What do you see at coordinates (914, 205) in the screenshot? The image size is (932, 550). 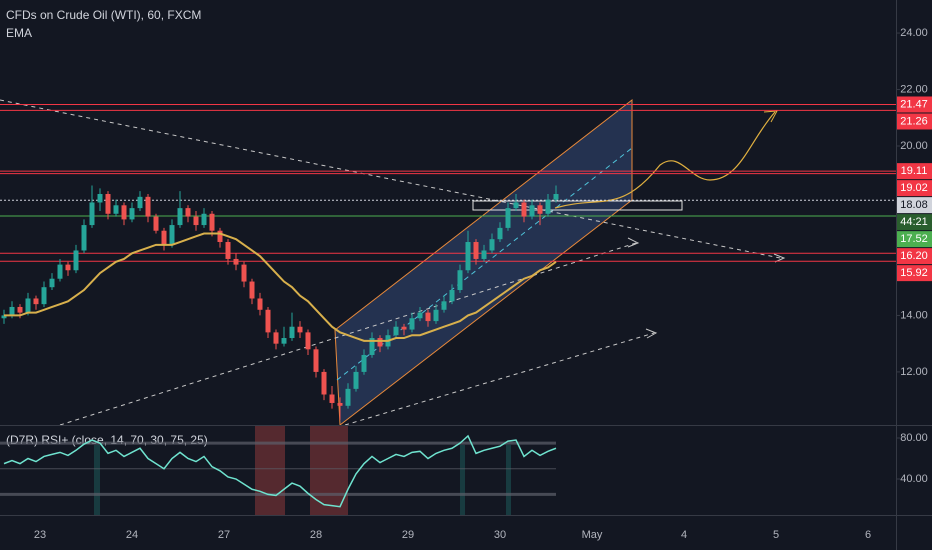 I see `price-badge-label: 18.08` at bounding box center [914, 205].